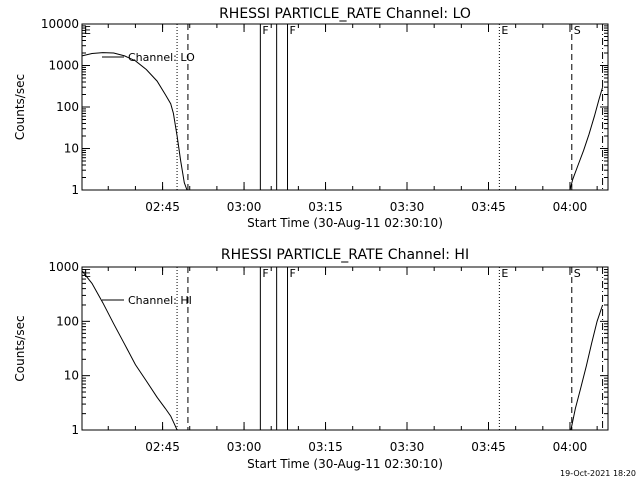 This screenshot has width=640, height=480. Describe the element at coordinates (60, 24) in the screenshot. I see `y-tick-label: 10000` at that location.